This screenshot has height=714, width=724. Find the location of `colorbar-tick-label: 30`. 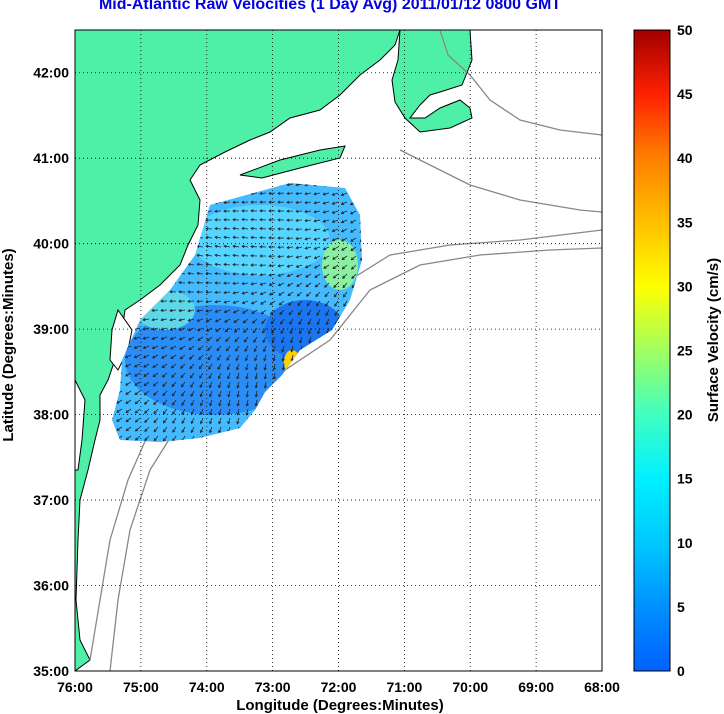

colorbar-tick-label: 30 is located at coordinates (685, 286).